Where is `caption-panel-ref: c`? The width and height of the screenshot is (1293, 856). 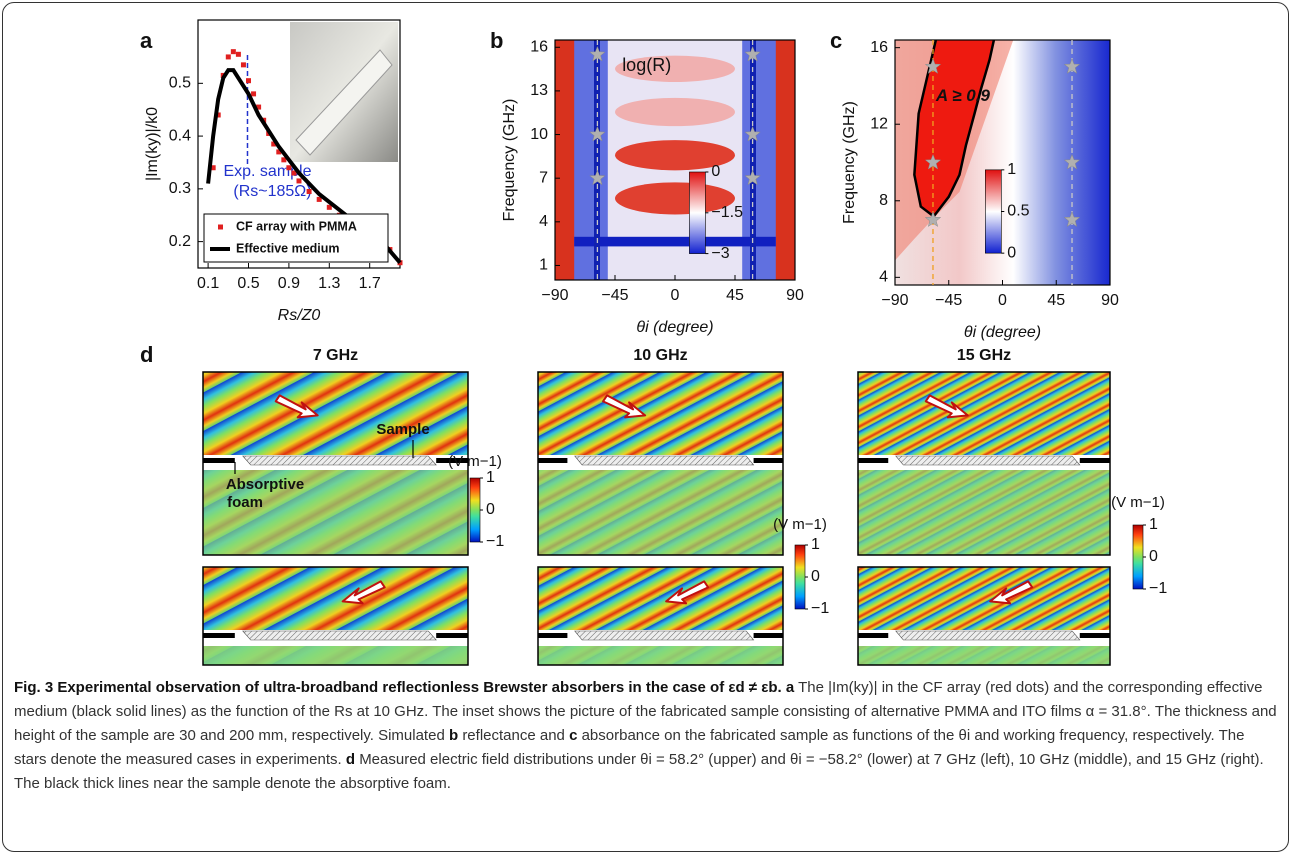 caption-panel-ref: c is located at coordinates (573, 735).